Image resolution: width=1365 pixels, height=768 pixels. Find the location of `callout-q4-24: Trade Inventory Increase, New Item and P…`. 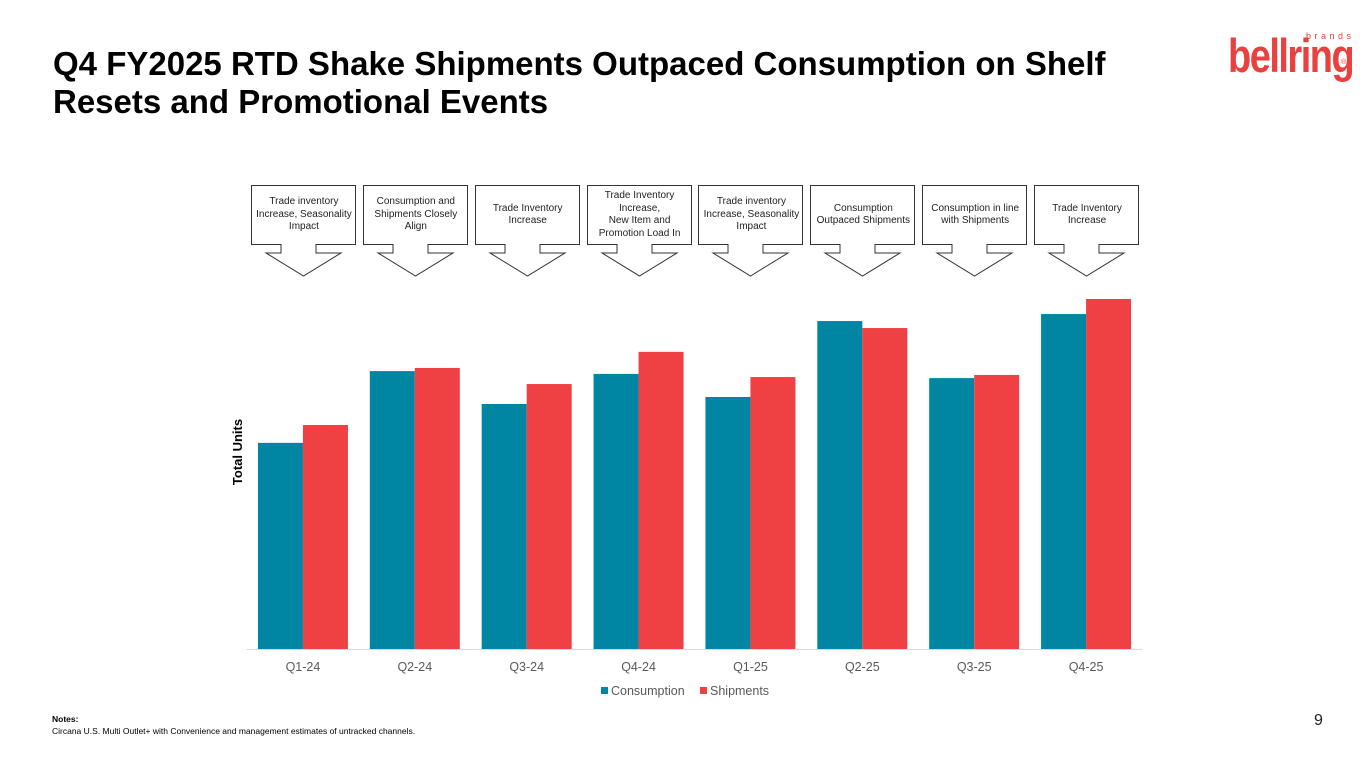

callout-q4-24: Trade Inventory Increase, New Item and P… is located at coordinates (639, 232).